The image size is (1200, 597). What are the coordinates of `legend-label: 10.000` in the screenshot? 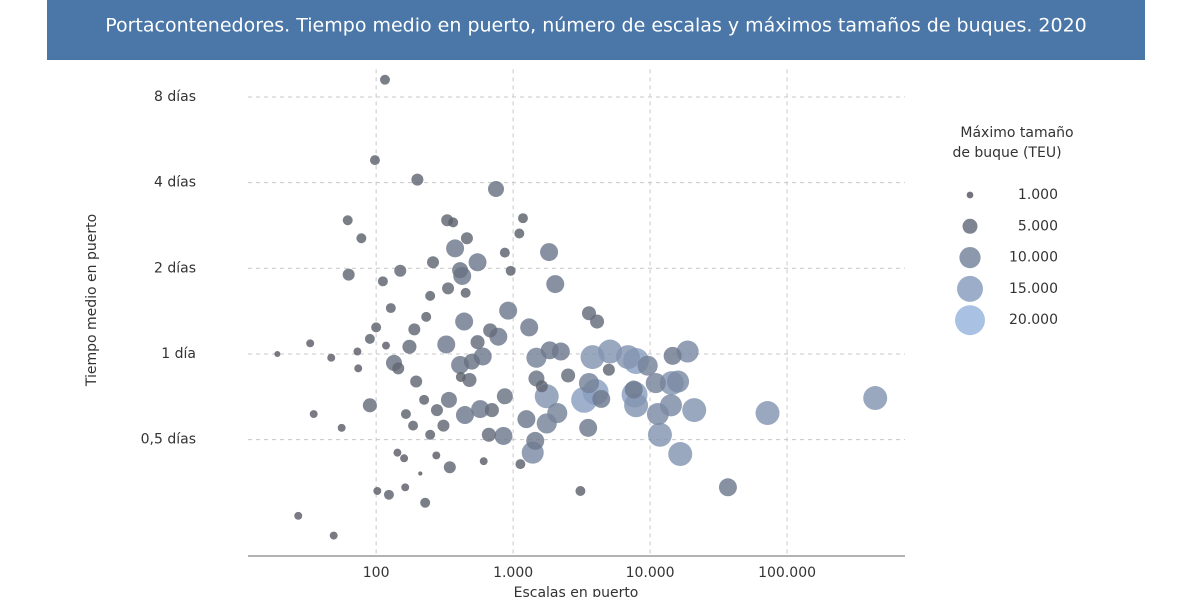 It's located at (1033, 258).